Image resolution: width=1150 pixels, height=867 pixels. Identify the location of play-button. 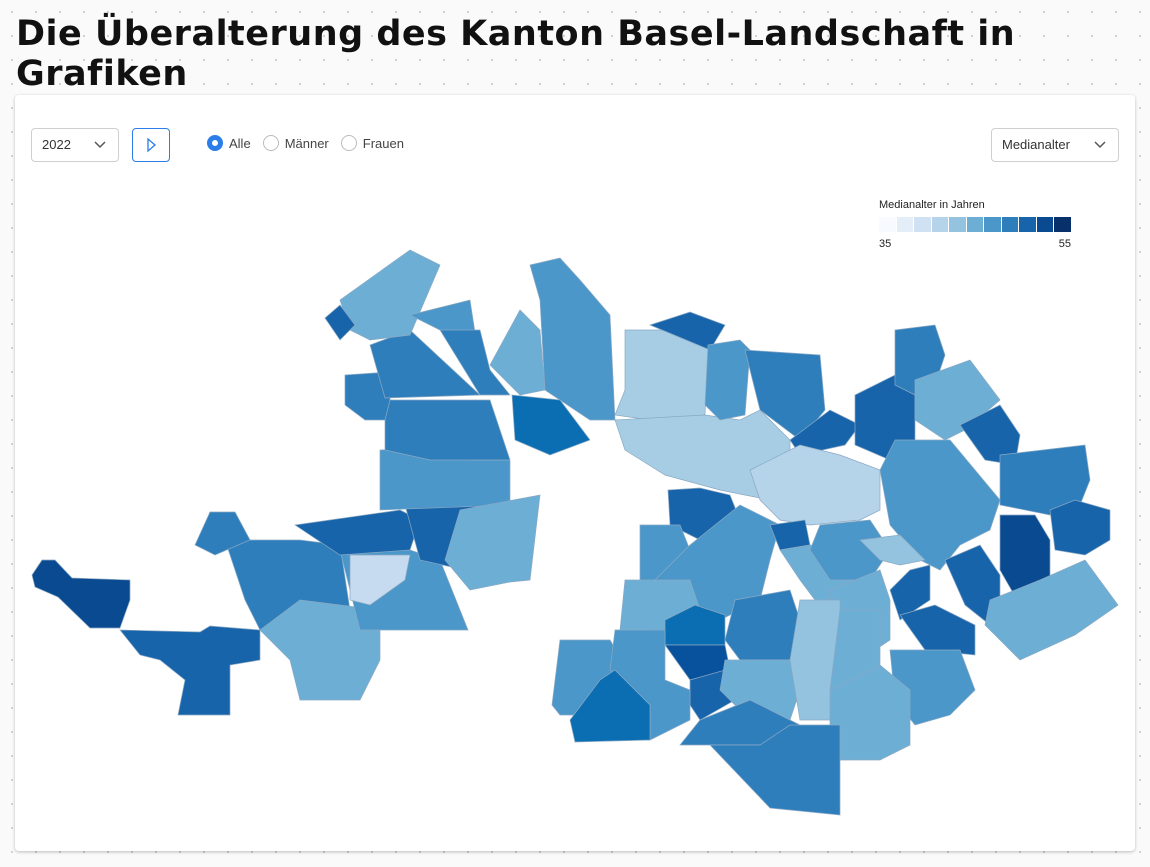
(151, 145).